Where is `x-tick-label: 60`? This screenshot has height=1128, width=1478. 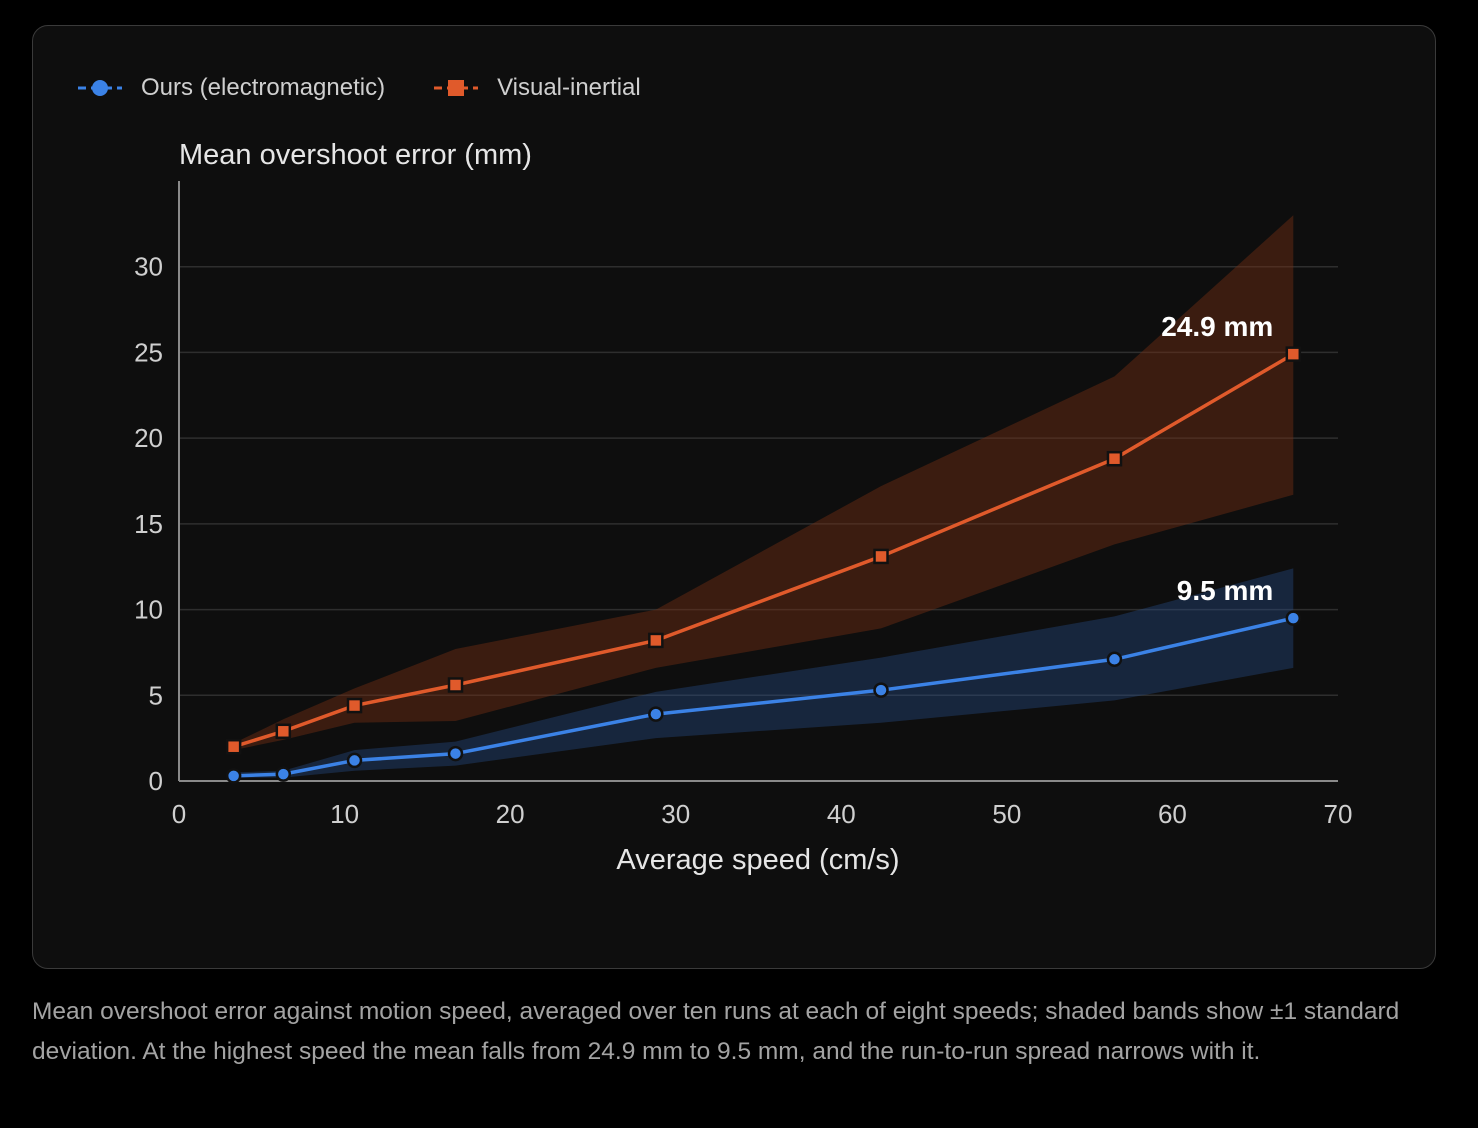
x-tick-label: 60 is located at coordinates (1172, 814).